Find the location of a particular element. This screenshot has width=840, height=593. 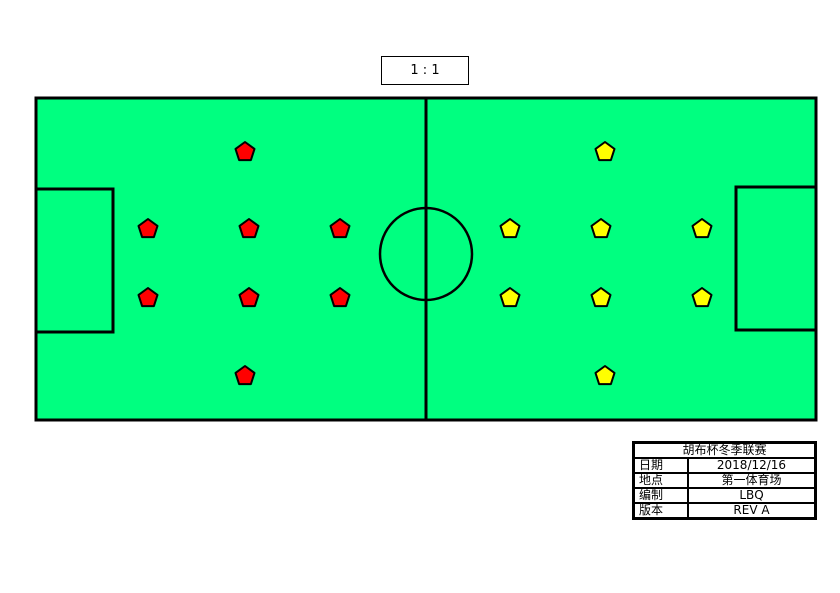

info-row-date: 日期 2018/12/16 is located at coordinates (724, 465).